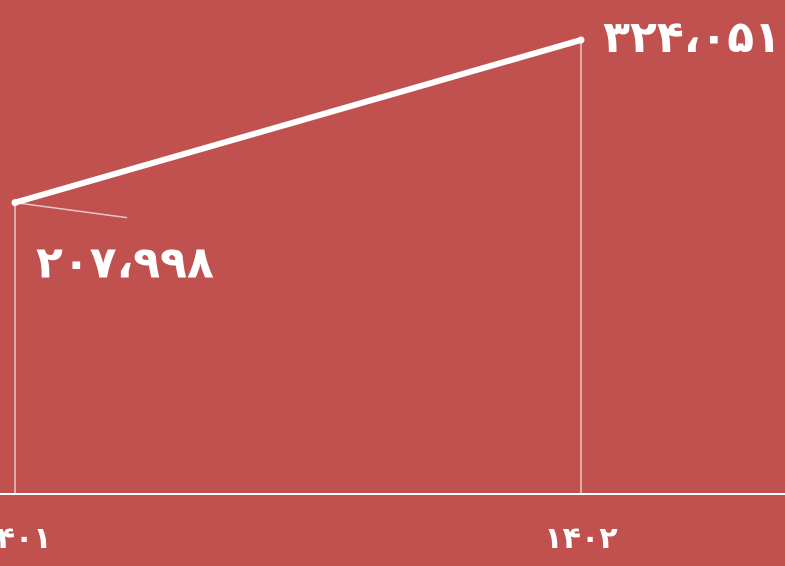 The image size is (785, 566). What do you see at coordinates (692, 37) in the screenshot?
I see `data-label: ۳۲۴،۰۵۱` at bounding box center [692, 37].